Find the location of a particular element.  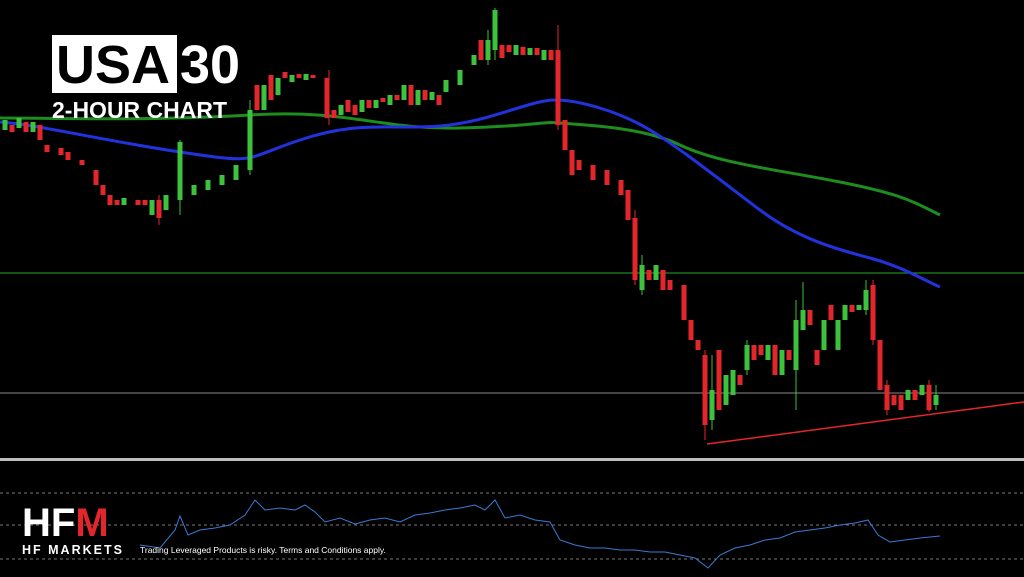

trend-line is located at coordinates (865, 423).